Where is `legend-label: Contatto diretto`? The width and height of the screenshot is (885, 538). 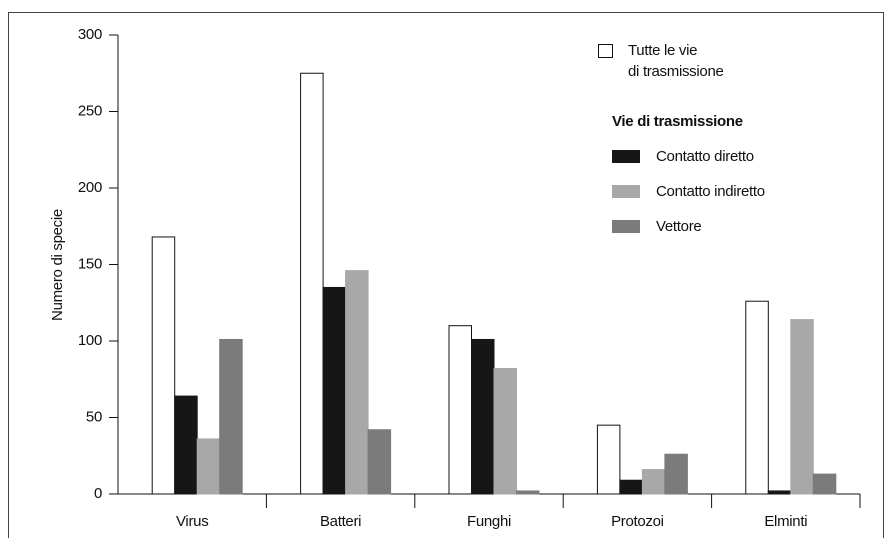 legend-label: Contatto diretto is located at coordinates (705, 156).